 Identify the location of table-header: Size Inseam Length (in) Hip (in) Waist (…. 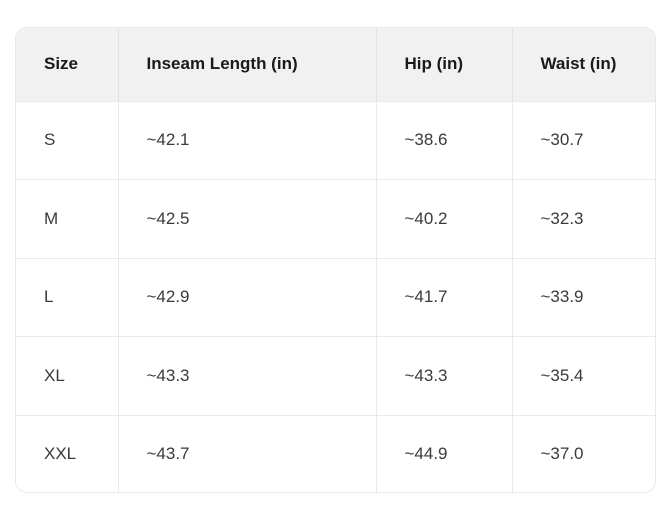
(335, 65).